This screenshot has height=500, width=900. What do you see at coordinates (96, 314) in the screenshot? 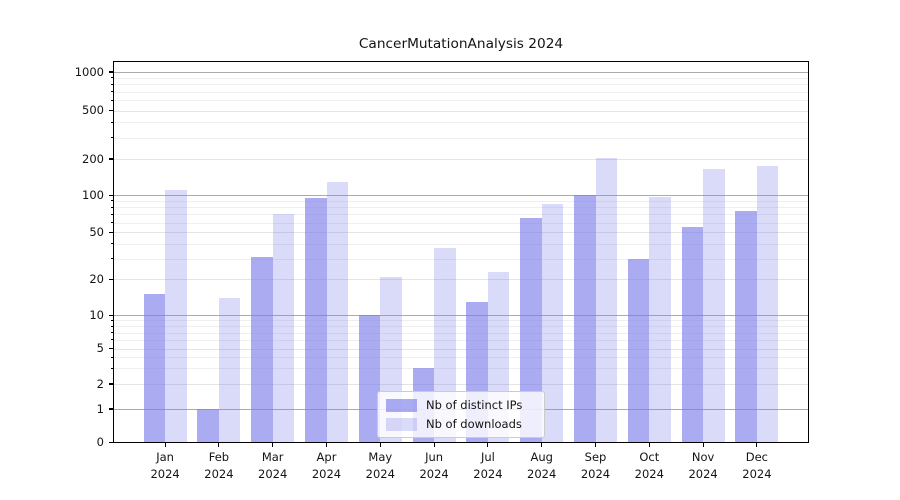
I see `y-tick-label-10: 10` at bounding box center [96, 314].